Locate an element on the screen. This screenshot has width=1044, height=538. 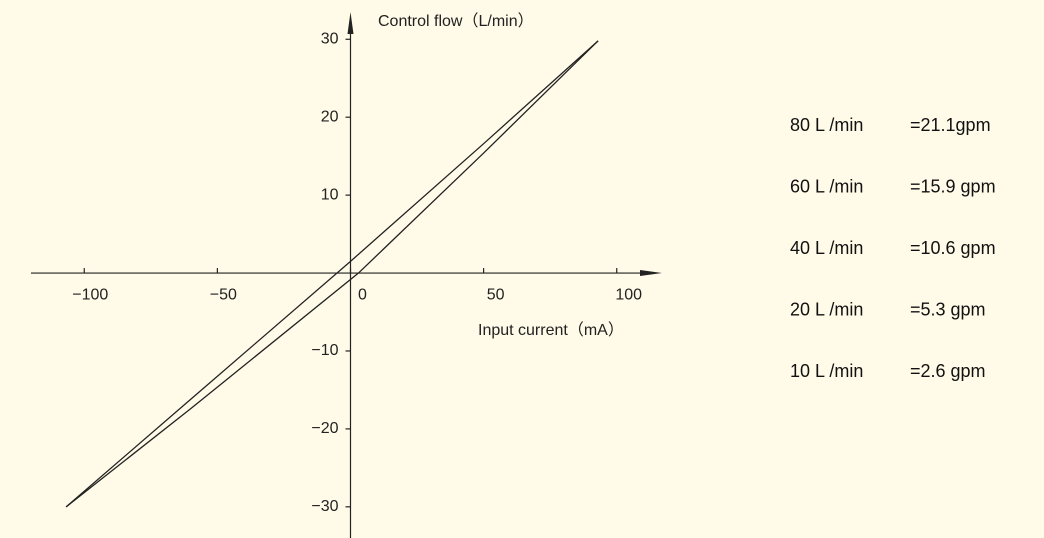
table-cell: 80 L /min is located at coordinates (826, 125).